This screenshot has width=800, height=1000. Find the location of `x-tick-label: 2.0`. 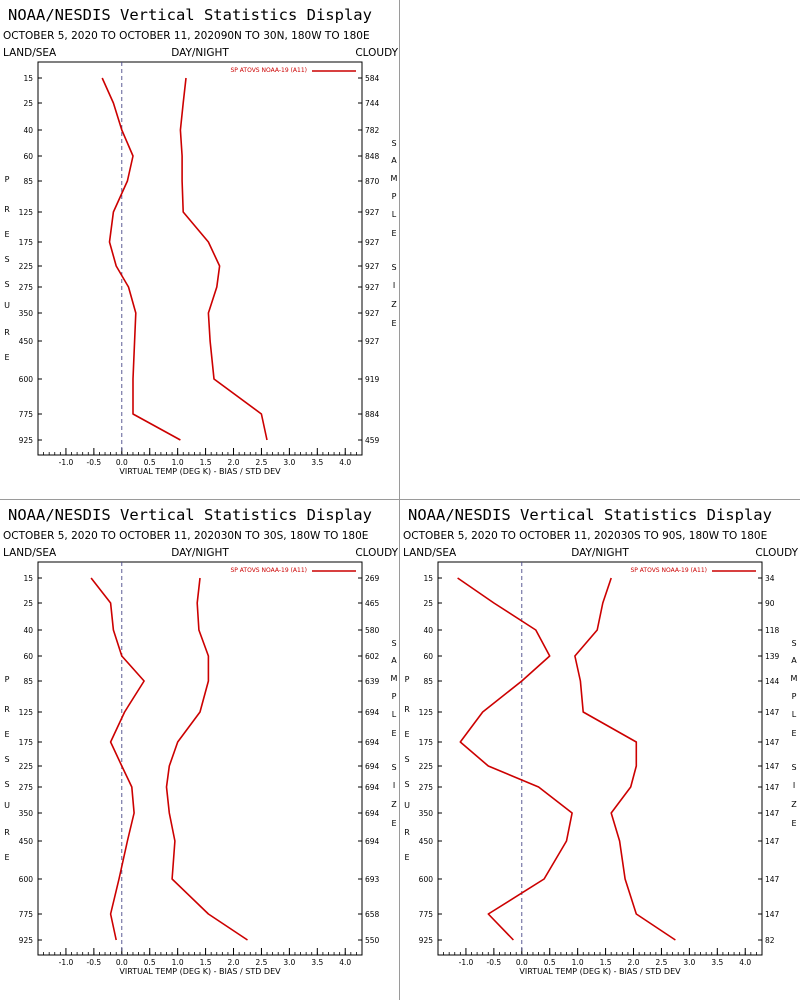

x-tick-label: 2.0 is located at coordinates (234, 462).